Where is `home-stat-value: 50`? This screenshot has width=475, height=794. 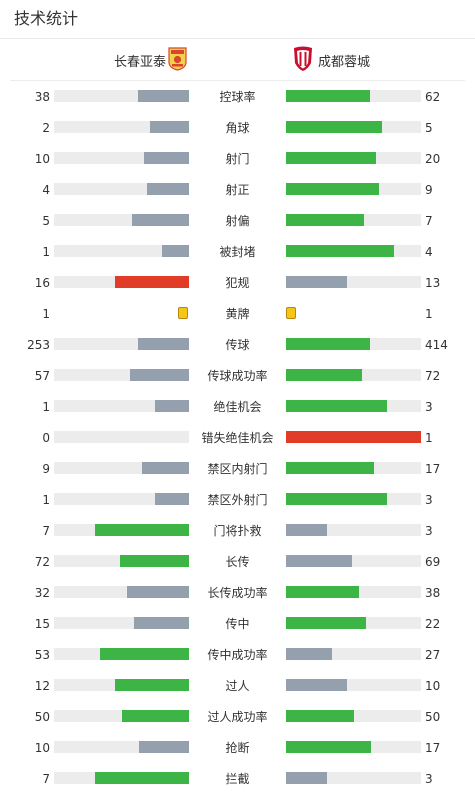
home-stat-value: 50 is located at coordinates (42, 717).